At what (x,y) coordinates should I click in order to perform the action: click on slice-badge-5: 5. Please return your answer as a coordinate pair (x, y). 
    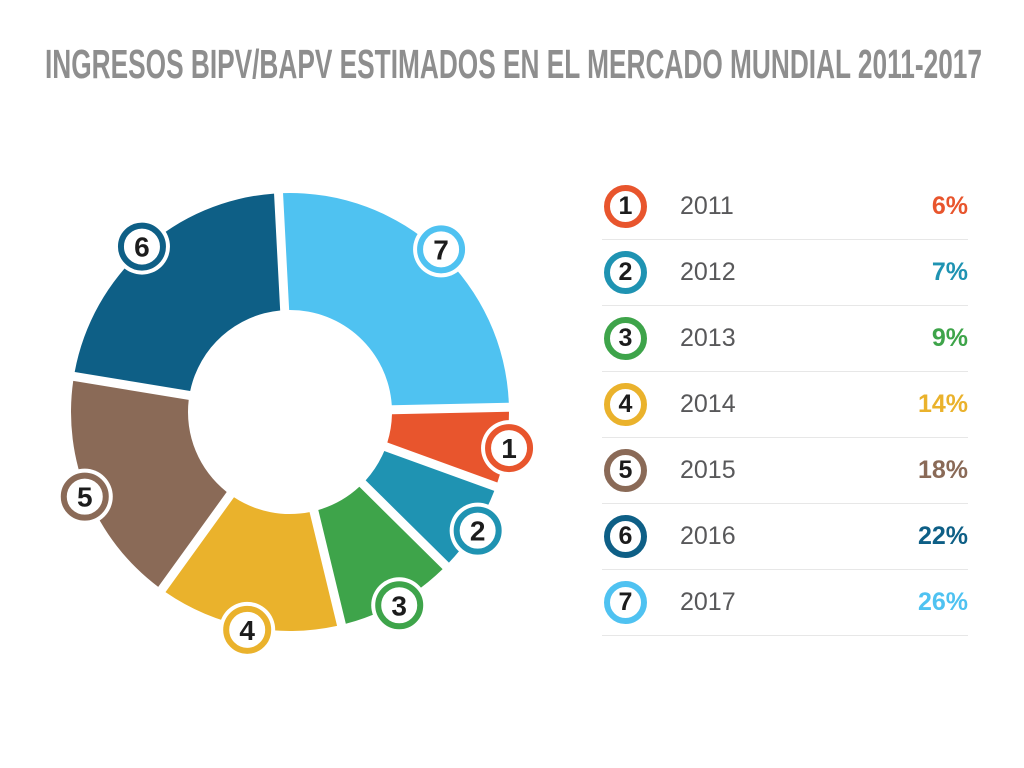
    Looking at the image, I should click on (84, 496).